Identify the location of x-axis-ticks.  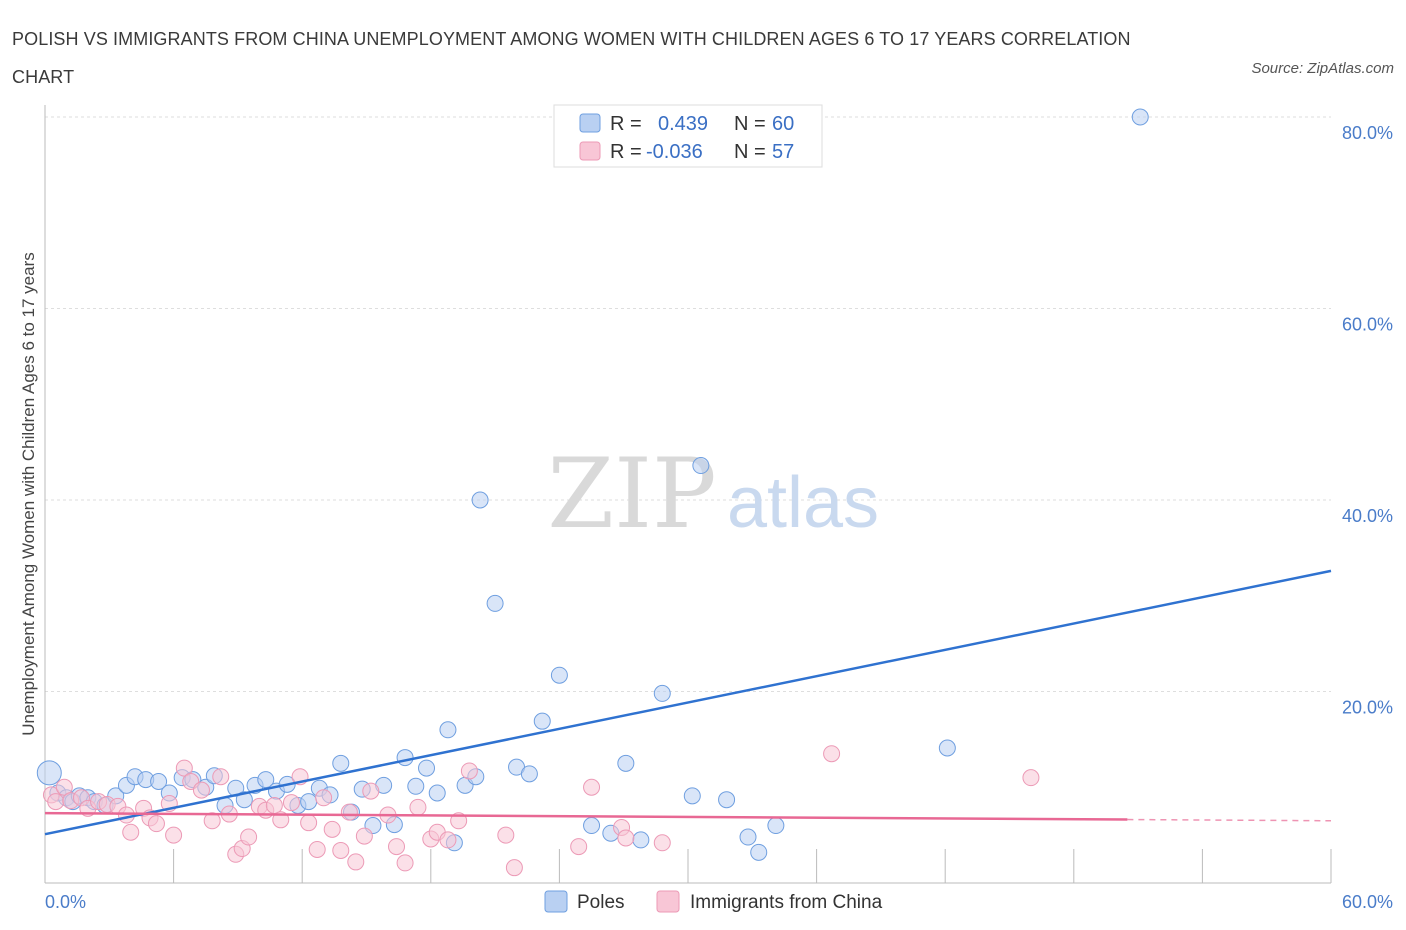
(688, 866).